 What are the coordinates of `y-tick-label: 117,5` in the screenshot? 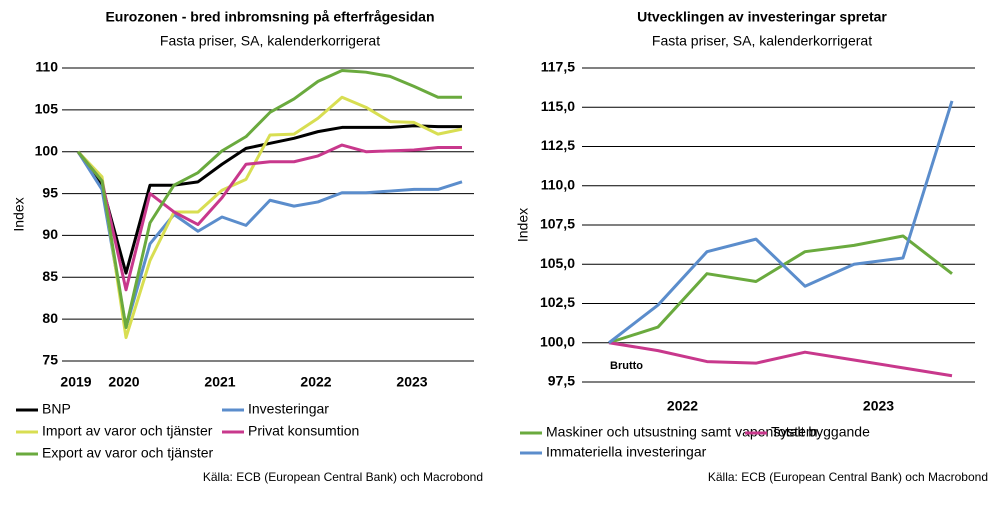 It's located at (558, 67).